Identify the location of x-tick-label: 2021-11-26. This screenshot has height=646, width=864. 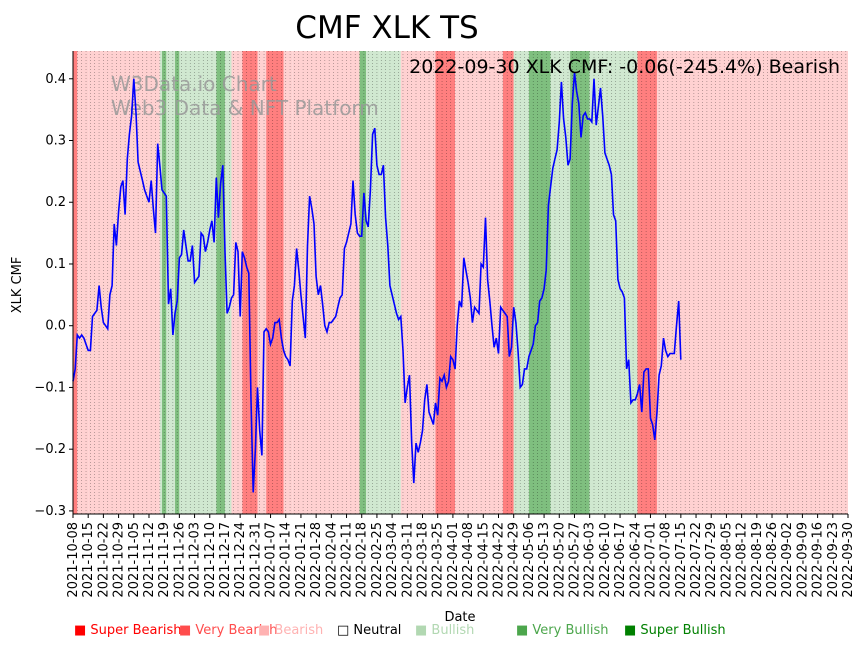
(179, 560).